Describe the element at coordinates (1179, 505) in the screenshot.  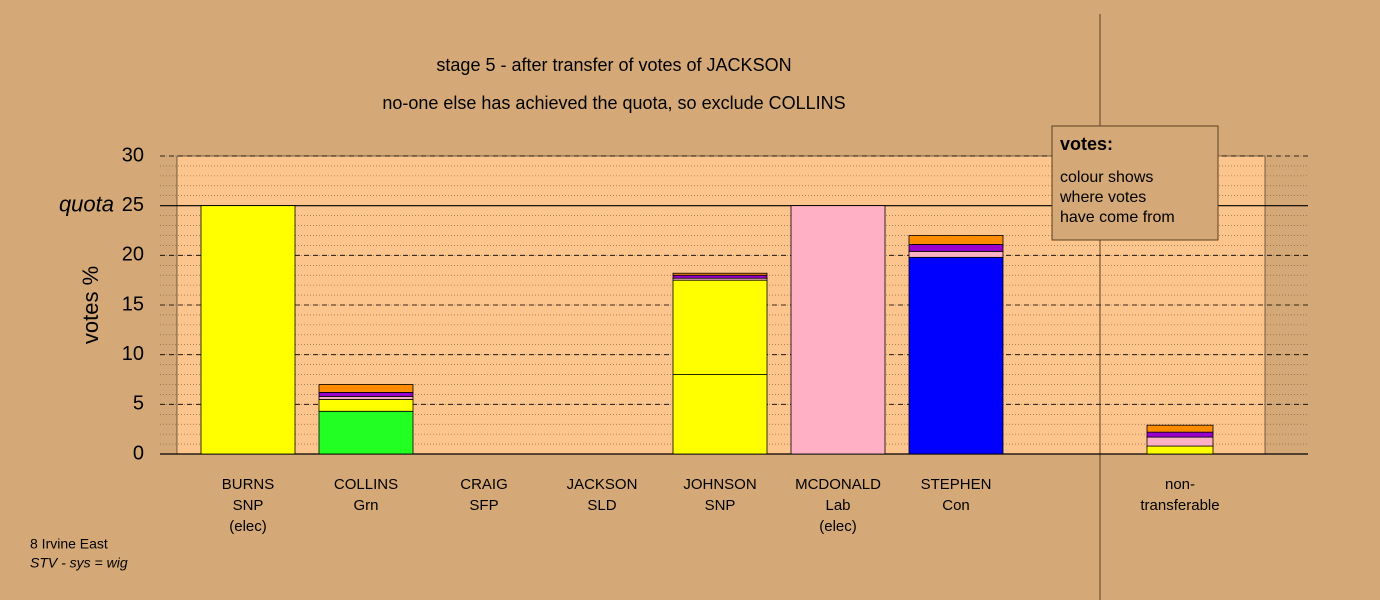
I see `x-tick-label: transferable` at that location.